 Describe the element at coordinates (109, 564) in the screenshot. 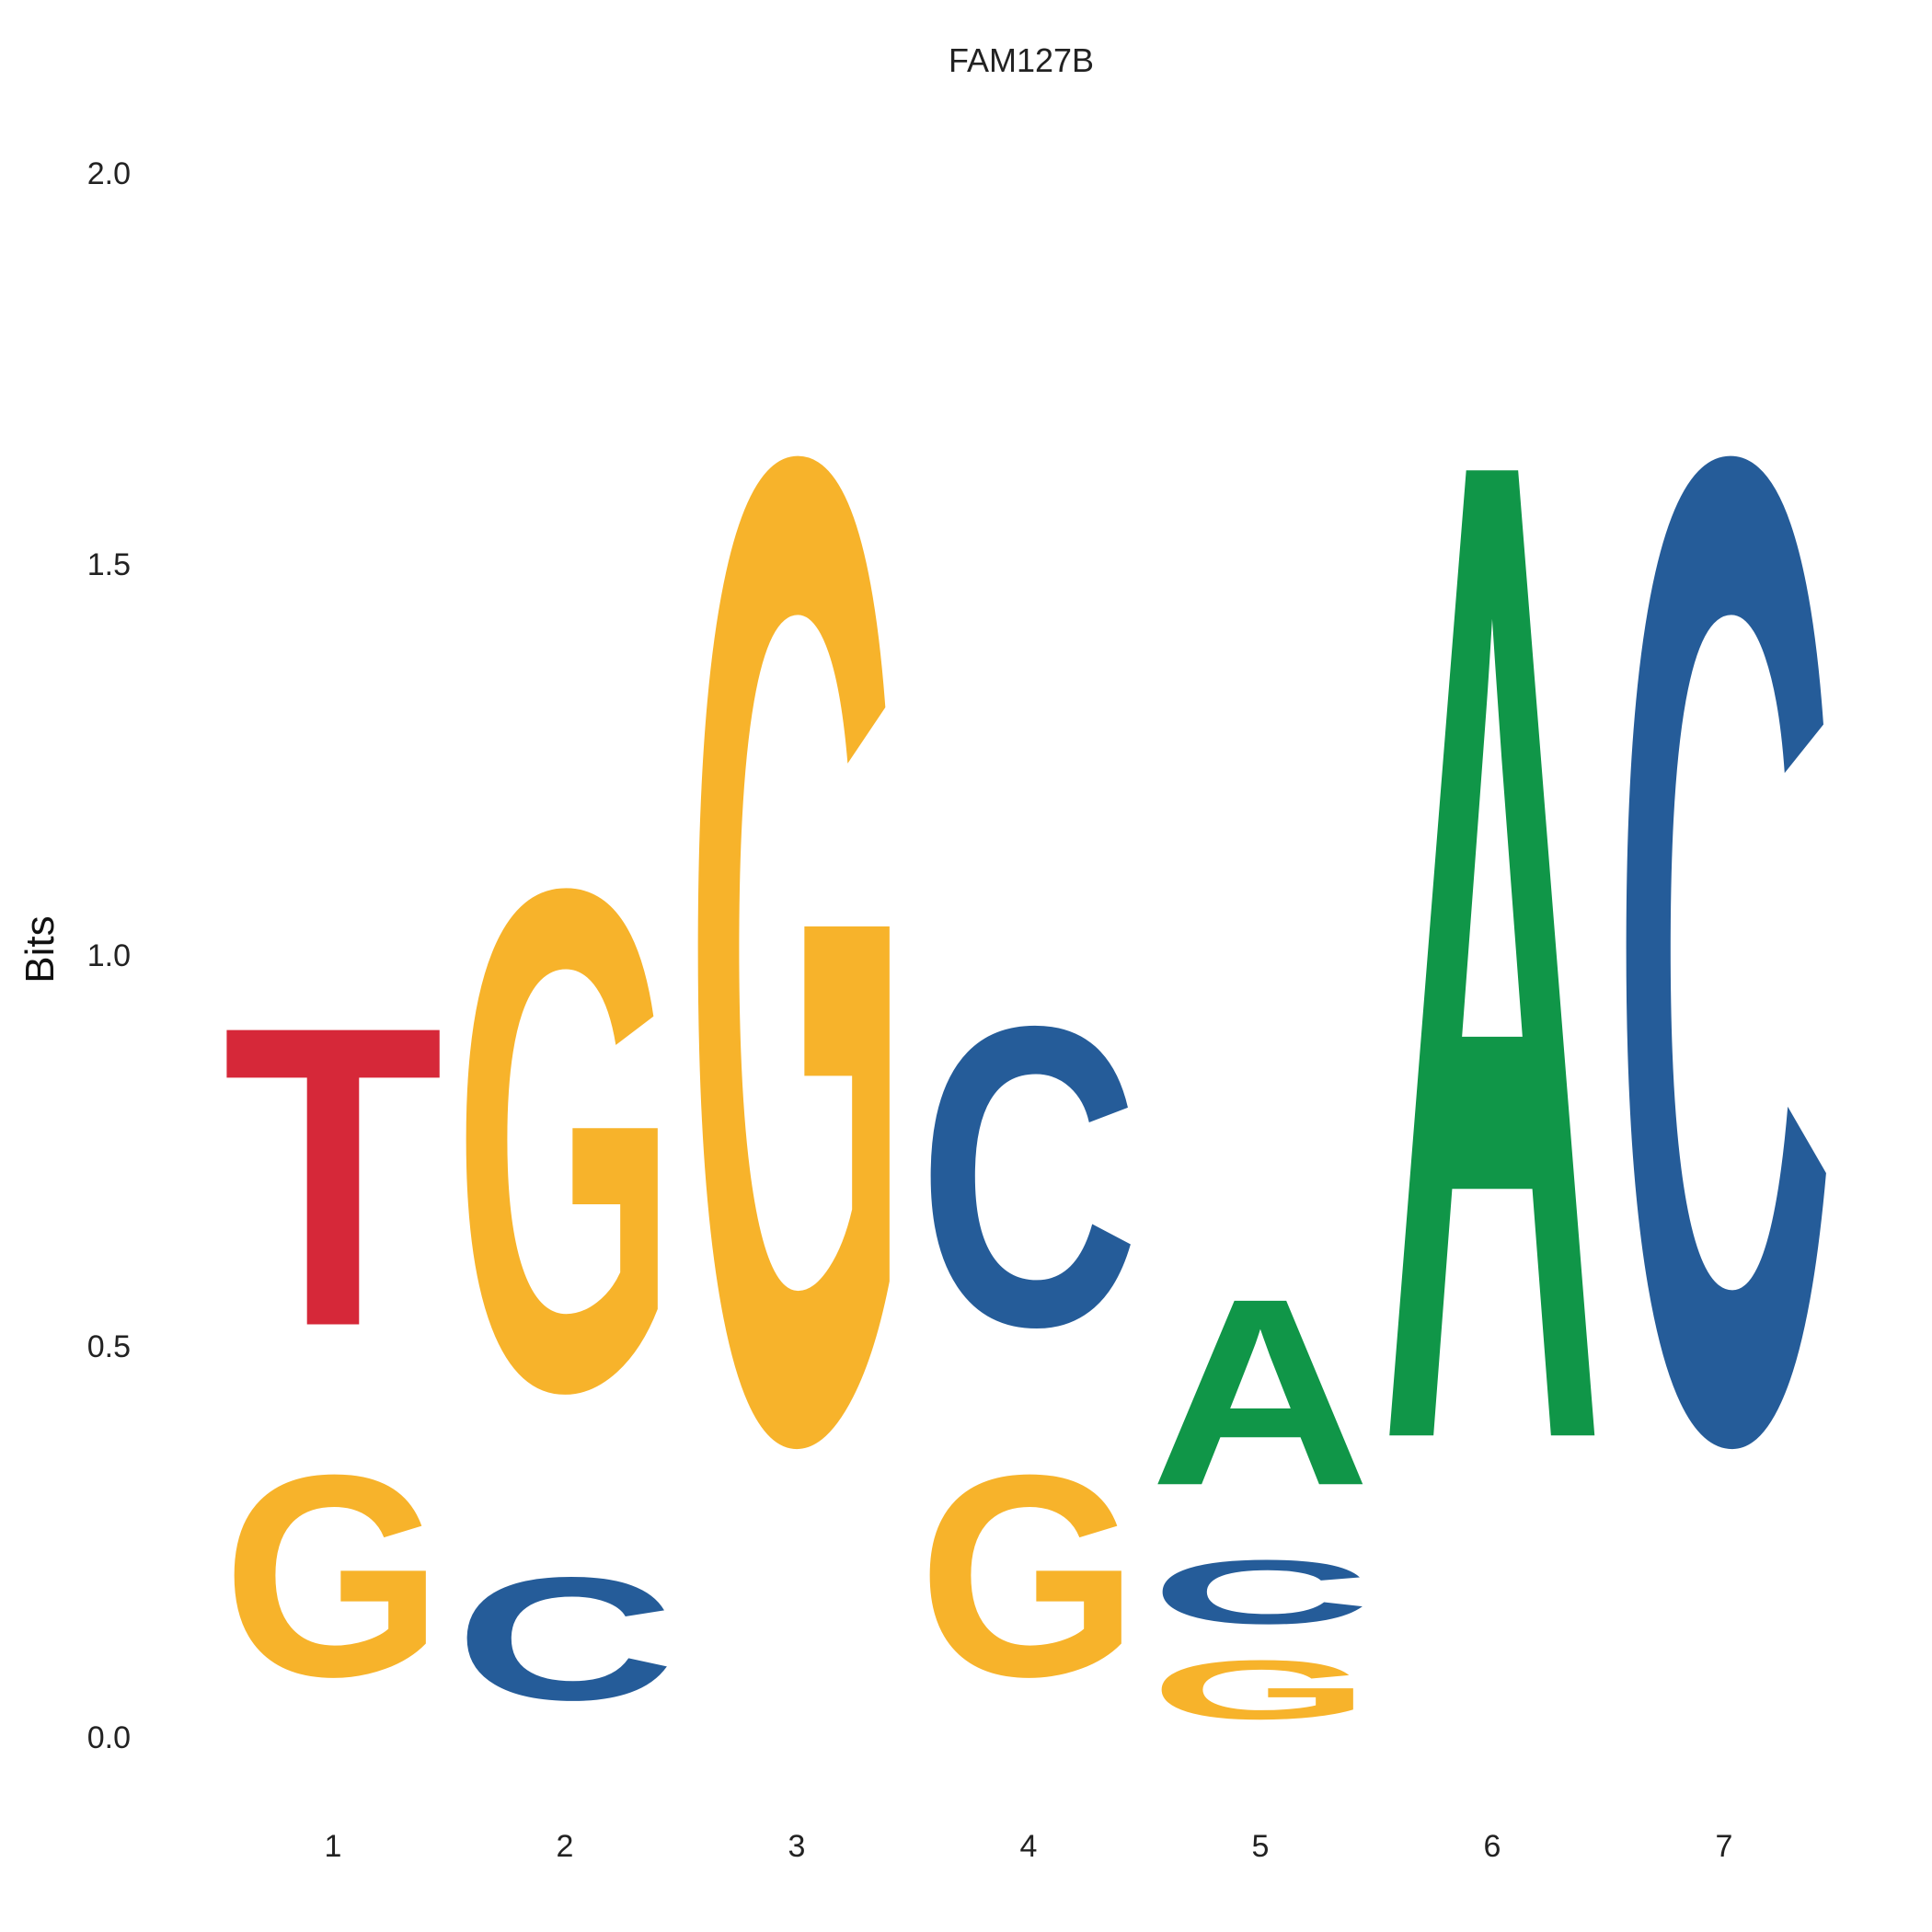

I see `y-tick-label: 1.5` at that location.